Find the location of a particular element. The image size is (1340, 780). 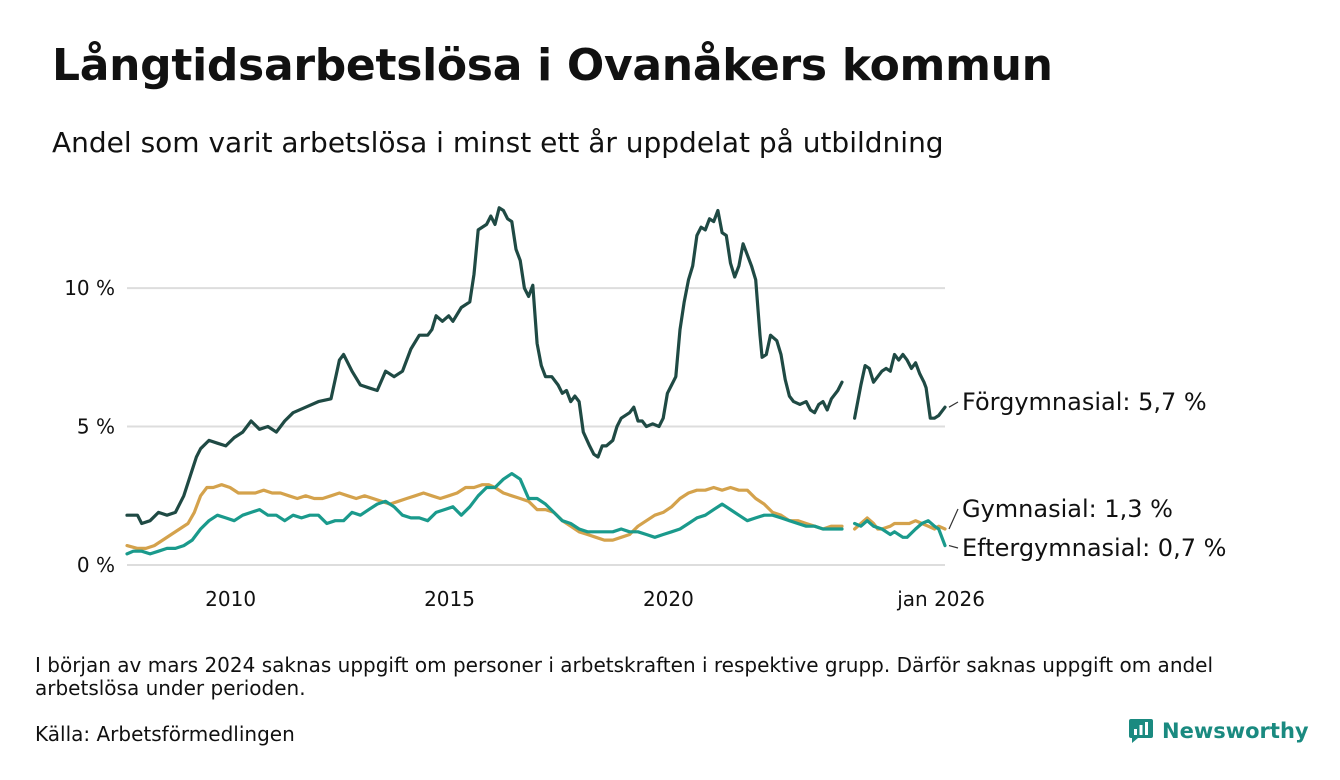

chart-title: Långtidsarbetslösa i Ovanåkers kommun is located at coordinates (552, 65).